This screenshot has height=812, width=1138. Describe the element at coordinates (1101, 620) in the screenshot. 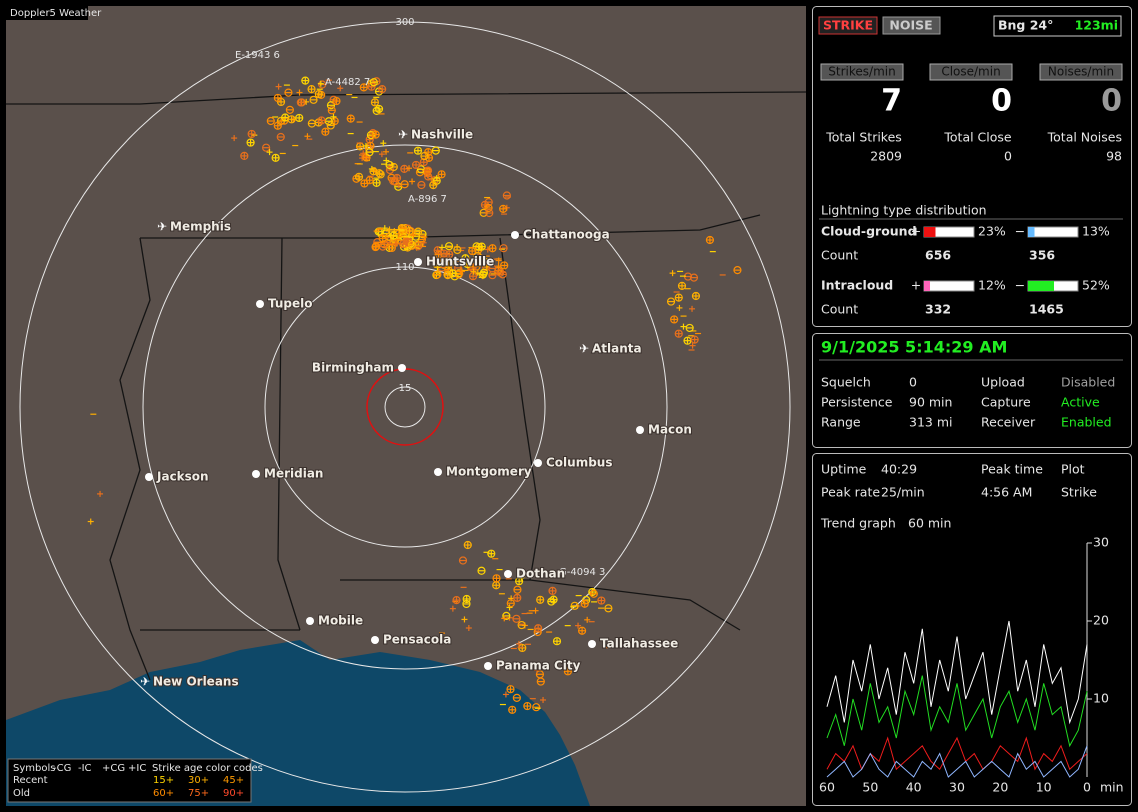

I see `y-tick-label: 20` at that location.